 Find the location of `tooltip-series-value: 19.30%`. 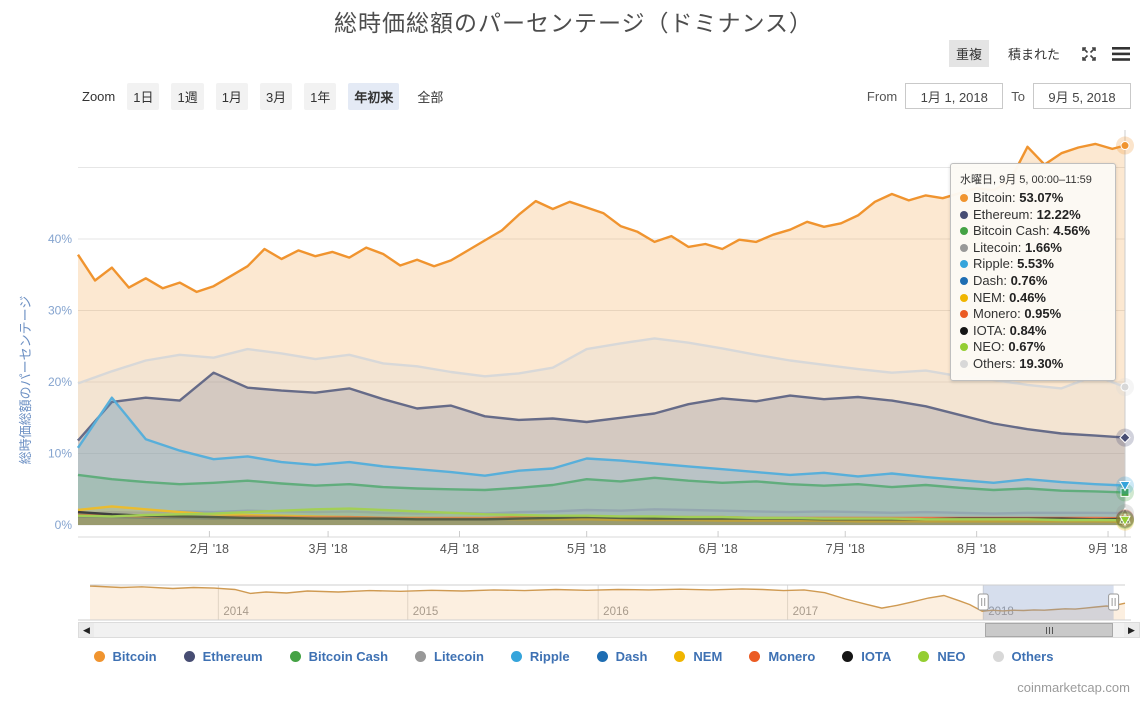

tooltip-series-value: 19.30% is located at coordinates (1041, 363).